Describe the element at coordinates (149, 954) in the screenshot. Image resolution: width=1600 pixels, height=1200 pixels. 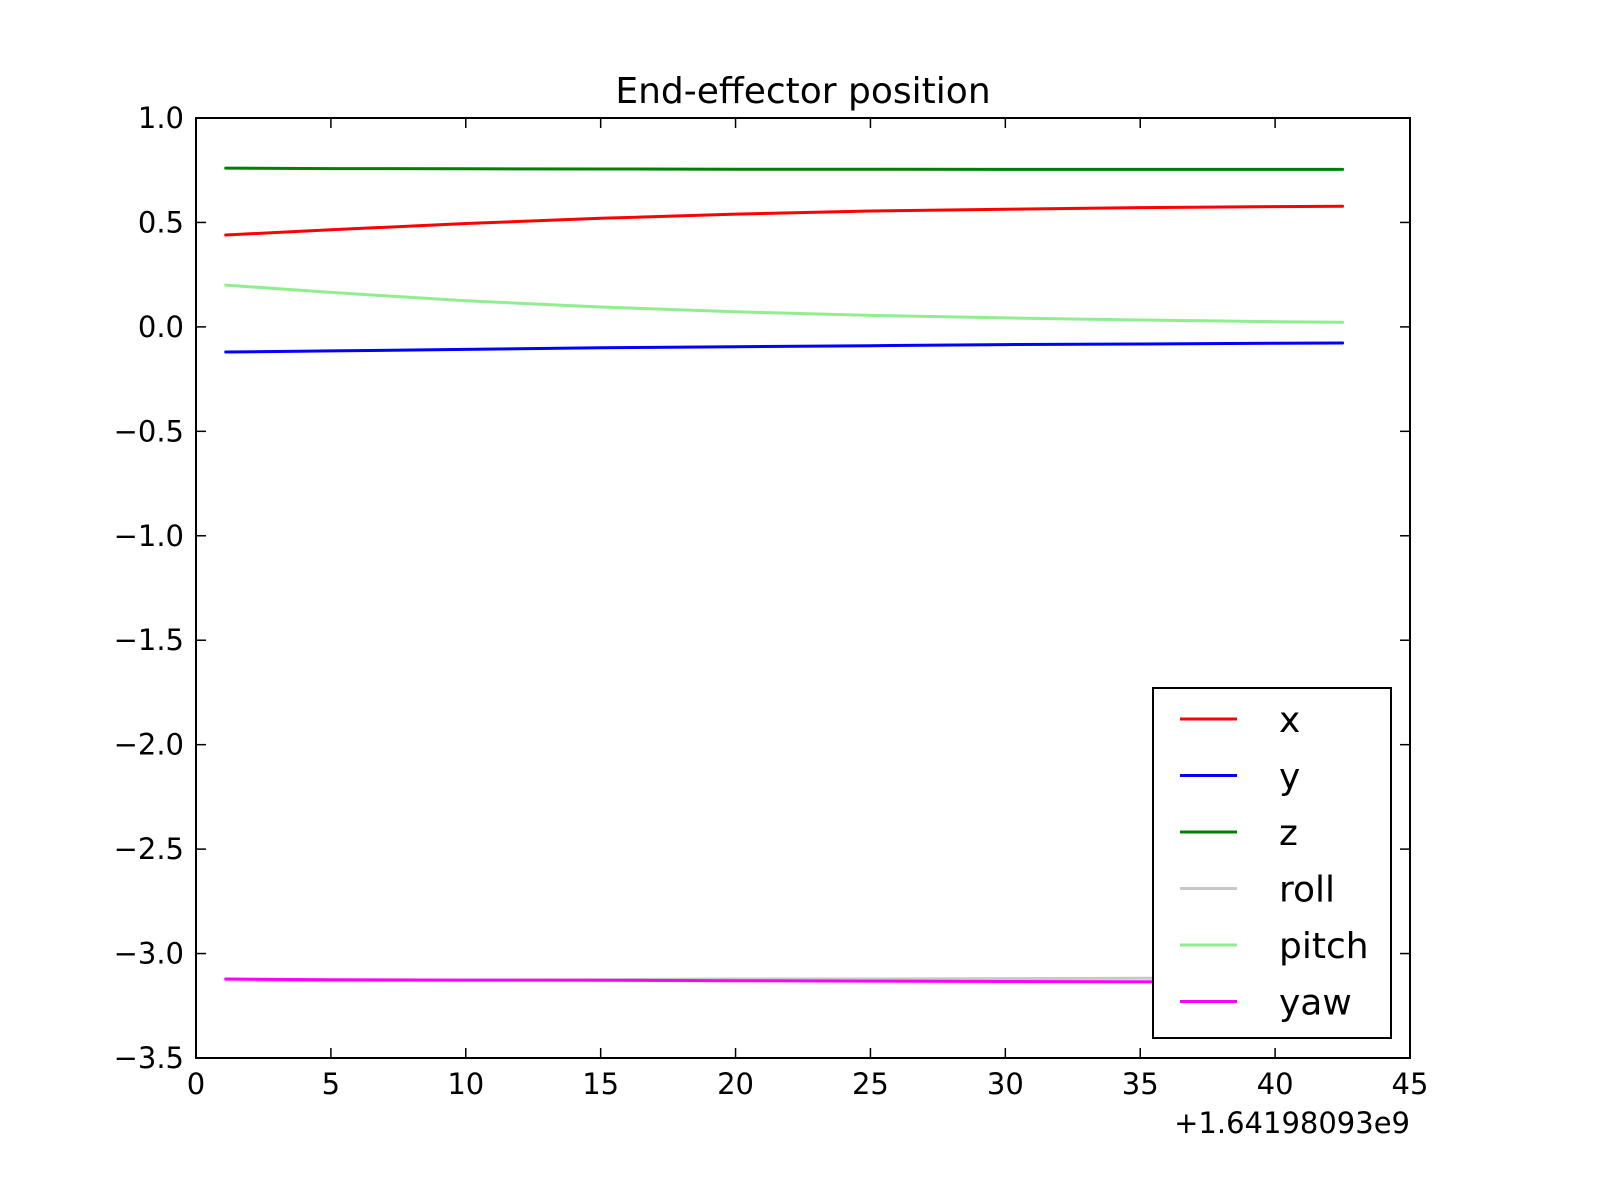
I see `y-tick-label: −3.0` at that location.